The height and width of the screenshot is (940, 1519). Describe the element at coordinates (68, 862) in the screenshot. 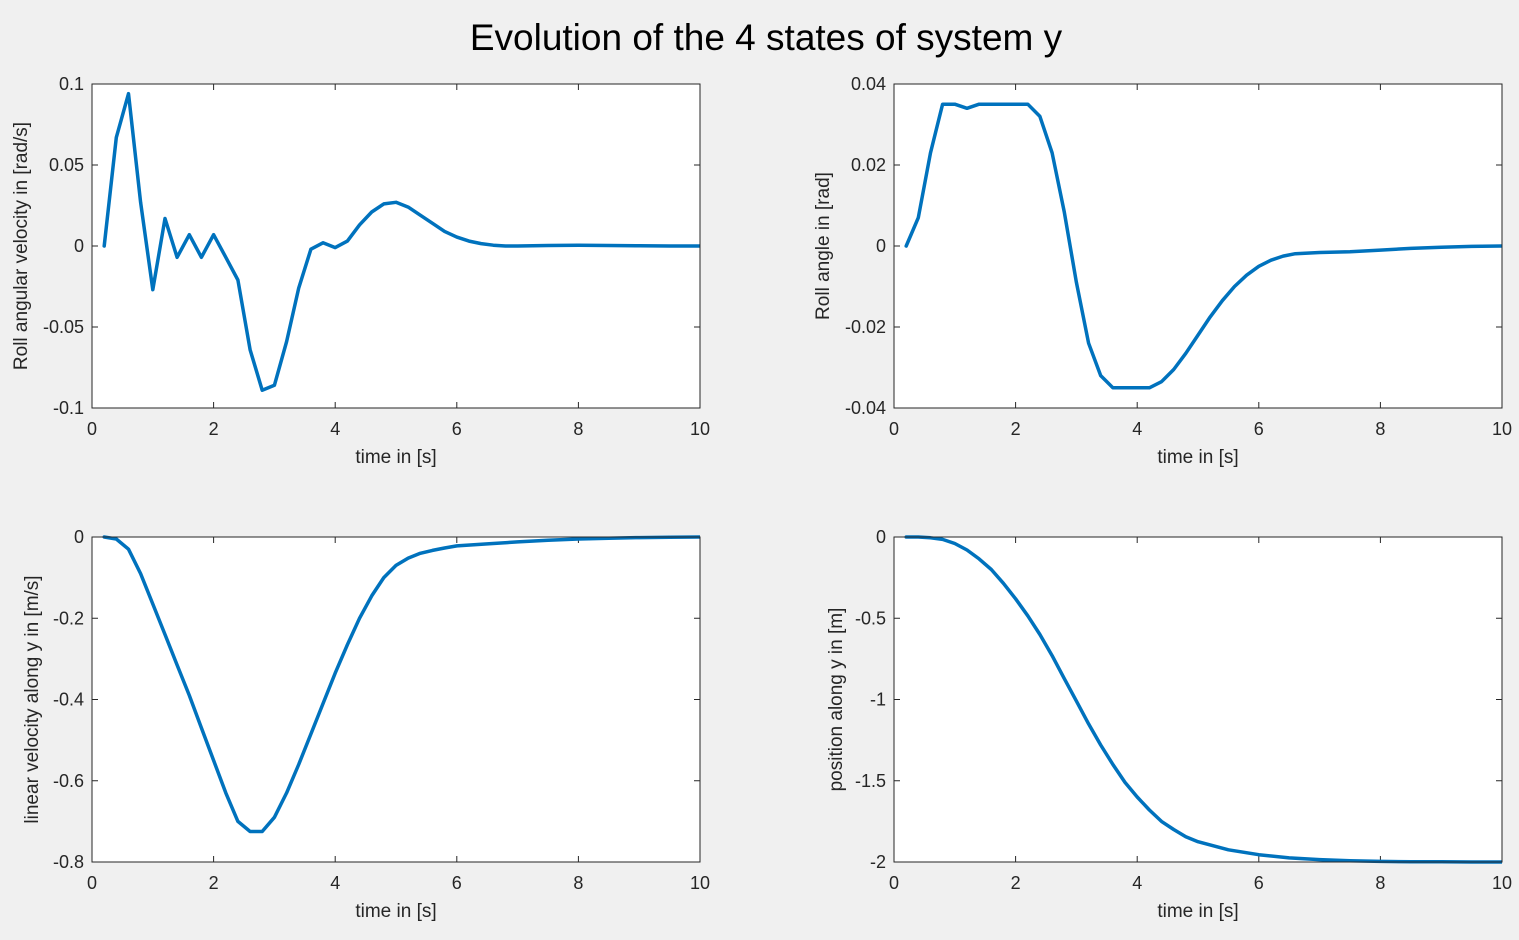

I see `y-tick-label: -0.8` at that location.